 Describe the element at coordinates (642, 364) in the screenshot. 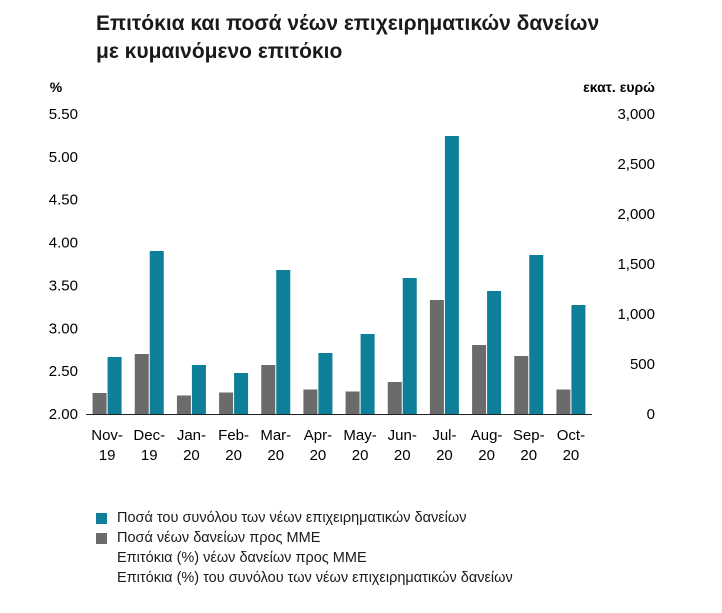

I see `right-tick-label: 500` at that location.